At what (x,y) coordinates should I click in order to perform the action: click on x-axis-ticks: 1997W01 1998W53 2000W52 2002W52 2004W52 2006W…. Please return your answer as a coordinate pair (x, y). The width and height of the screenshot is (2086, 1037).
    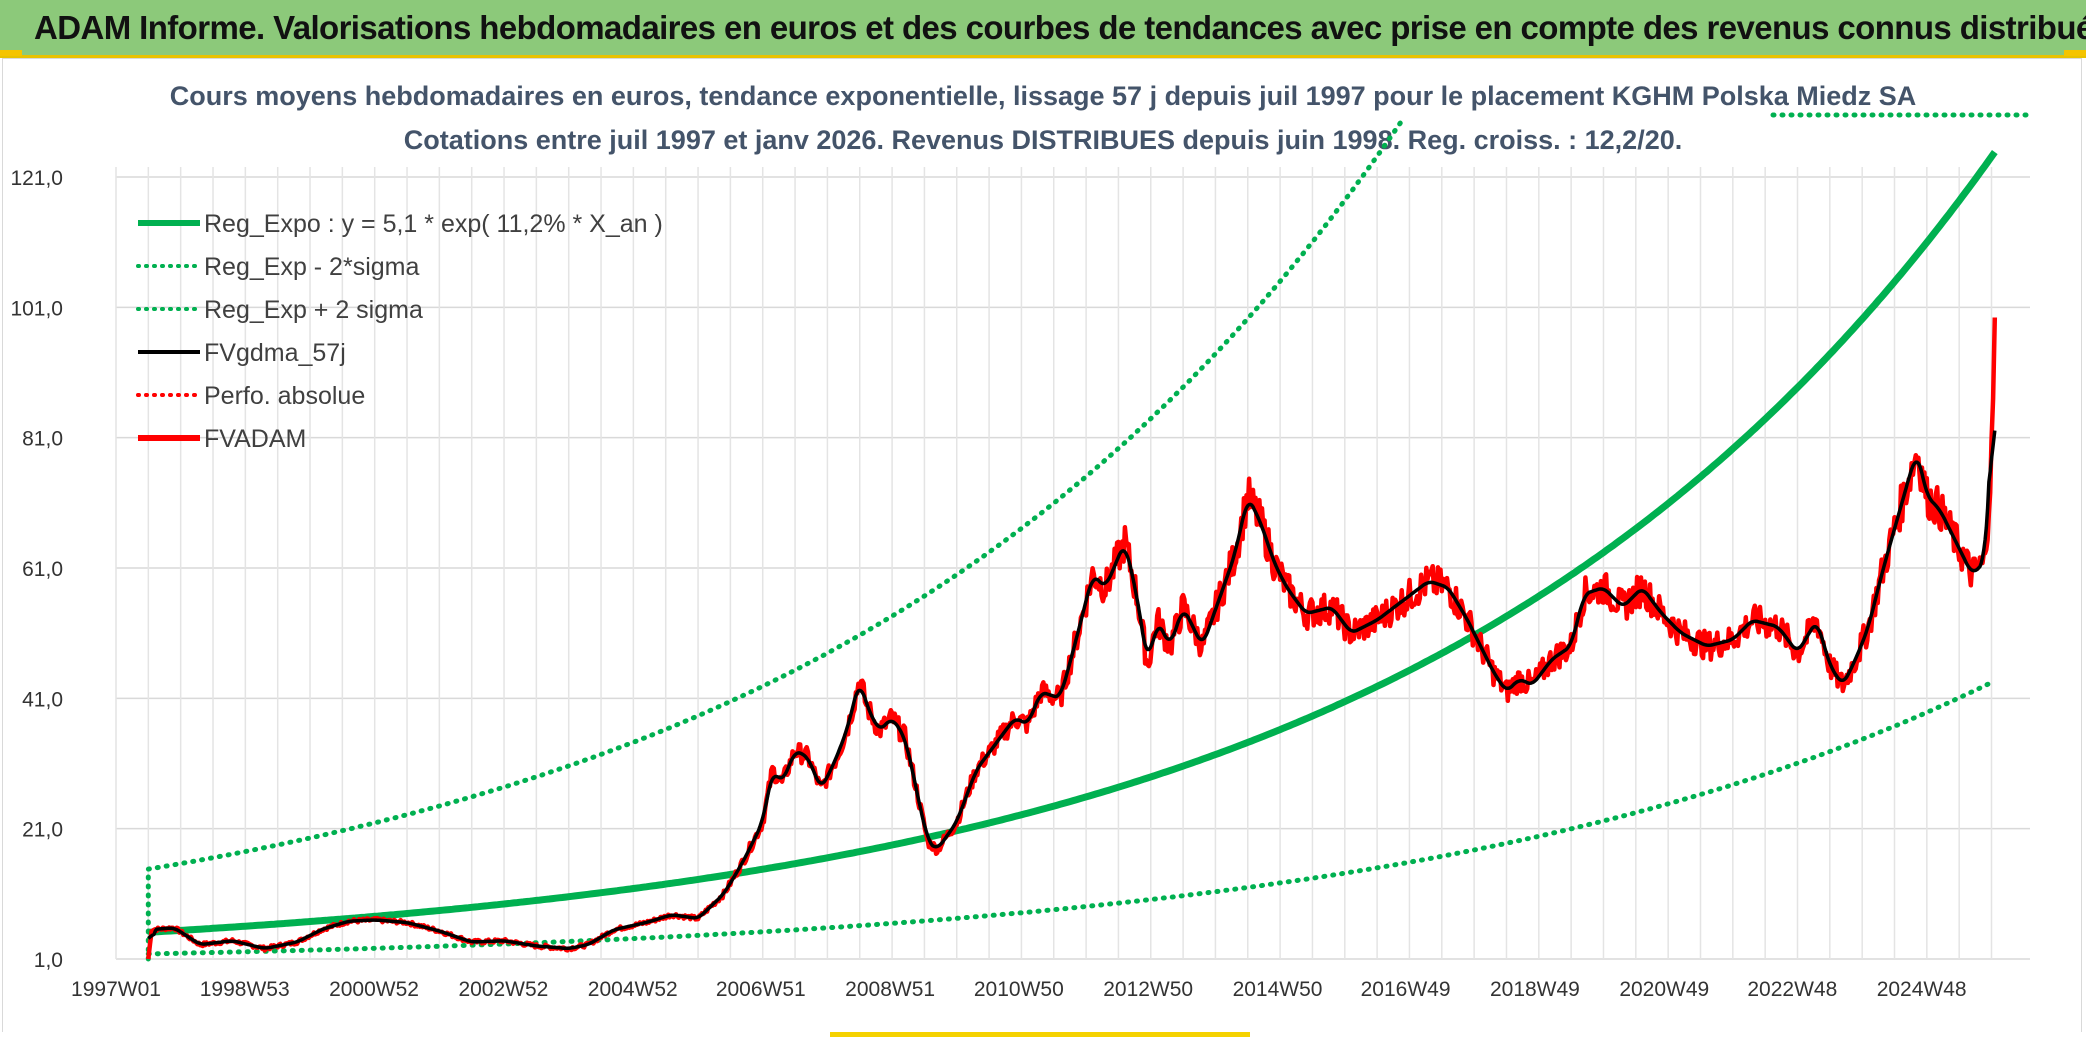
    Looking at the image, I should click on (1019, 989).